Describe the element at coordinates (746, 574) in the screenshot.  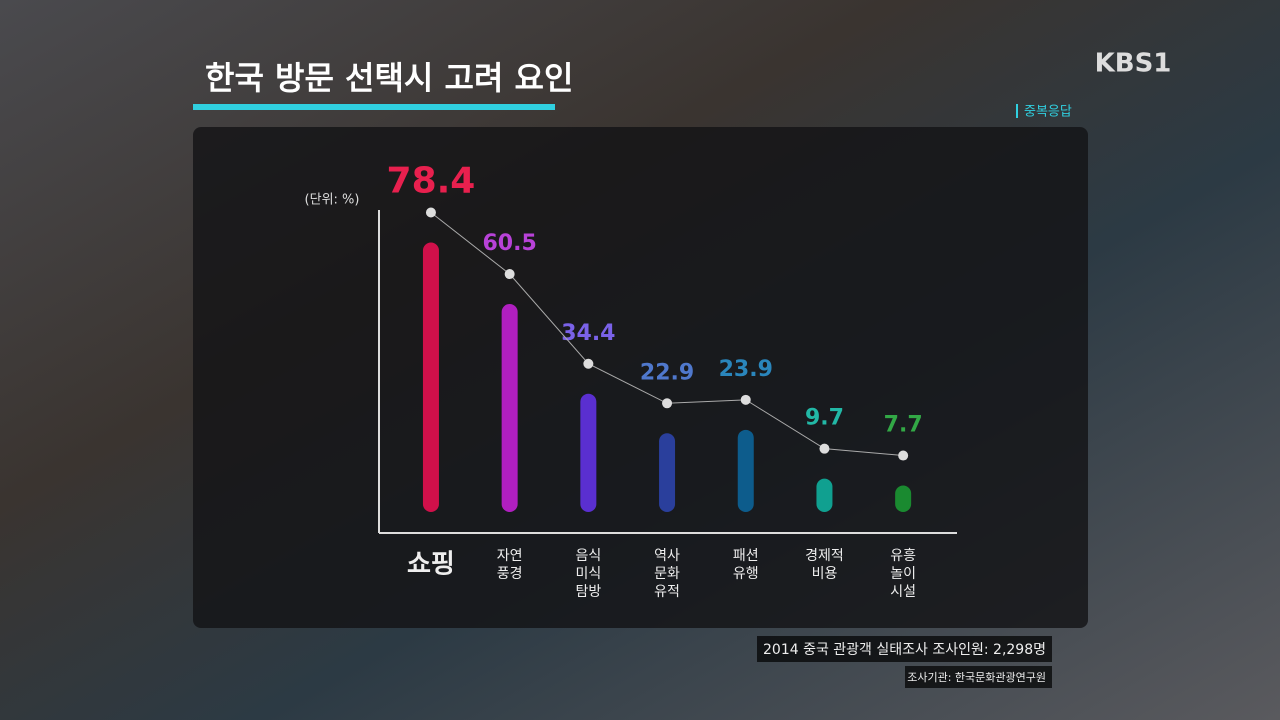
I see `x-tick-label: 유행` at that location.